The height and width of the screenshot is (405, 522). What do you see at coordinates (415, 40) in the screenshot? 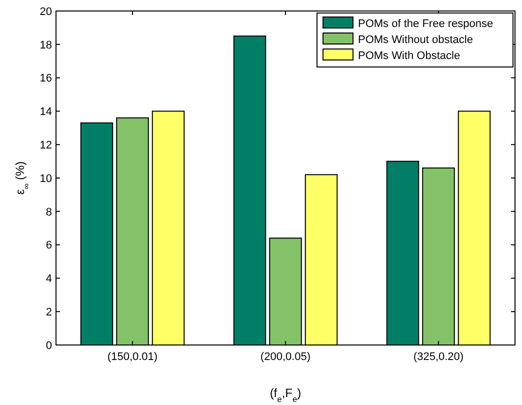
I see `legend-label: POMs Without obstacle` at bounding box center [415, 40].